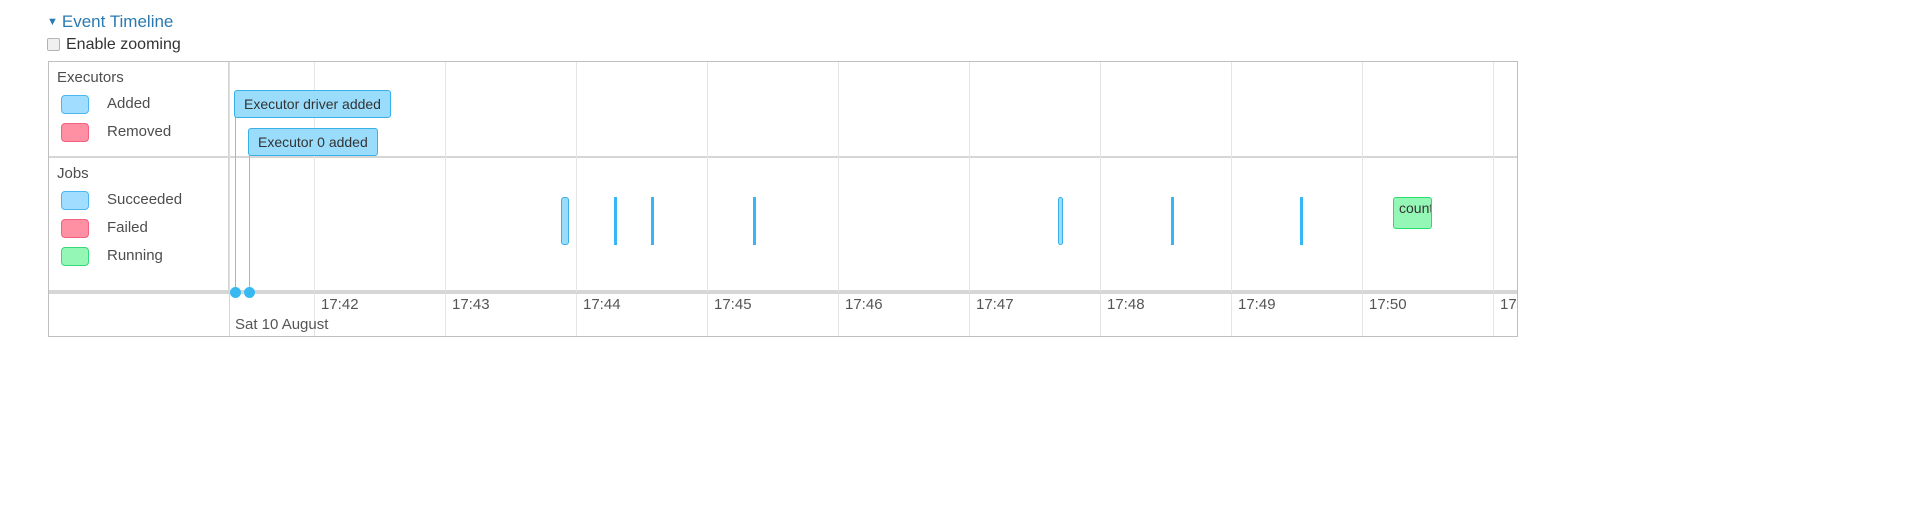 The image size is (1920, 521). I want to click on axis-date-label: Sat 10 August, so click(282, 324).